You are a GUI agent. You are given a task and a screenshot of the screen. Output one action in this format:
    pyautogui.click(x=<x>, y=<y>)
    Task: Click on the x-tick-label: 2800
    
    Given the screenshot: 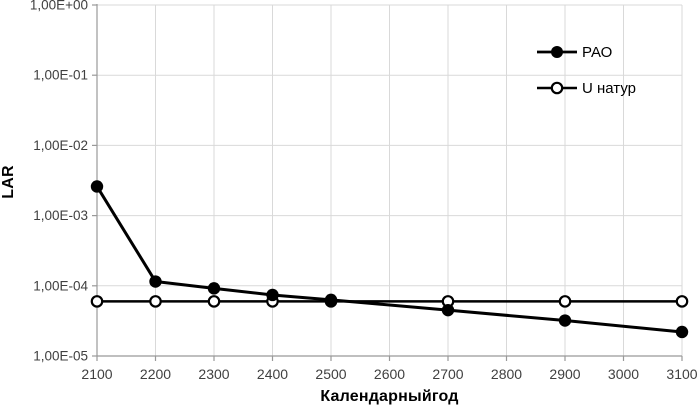 What is the action you would take?
    pyautogui.click(x=506, y=374)
    